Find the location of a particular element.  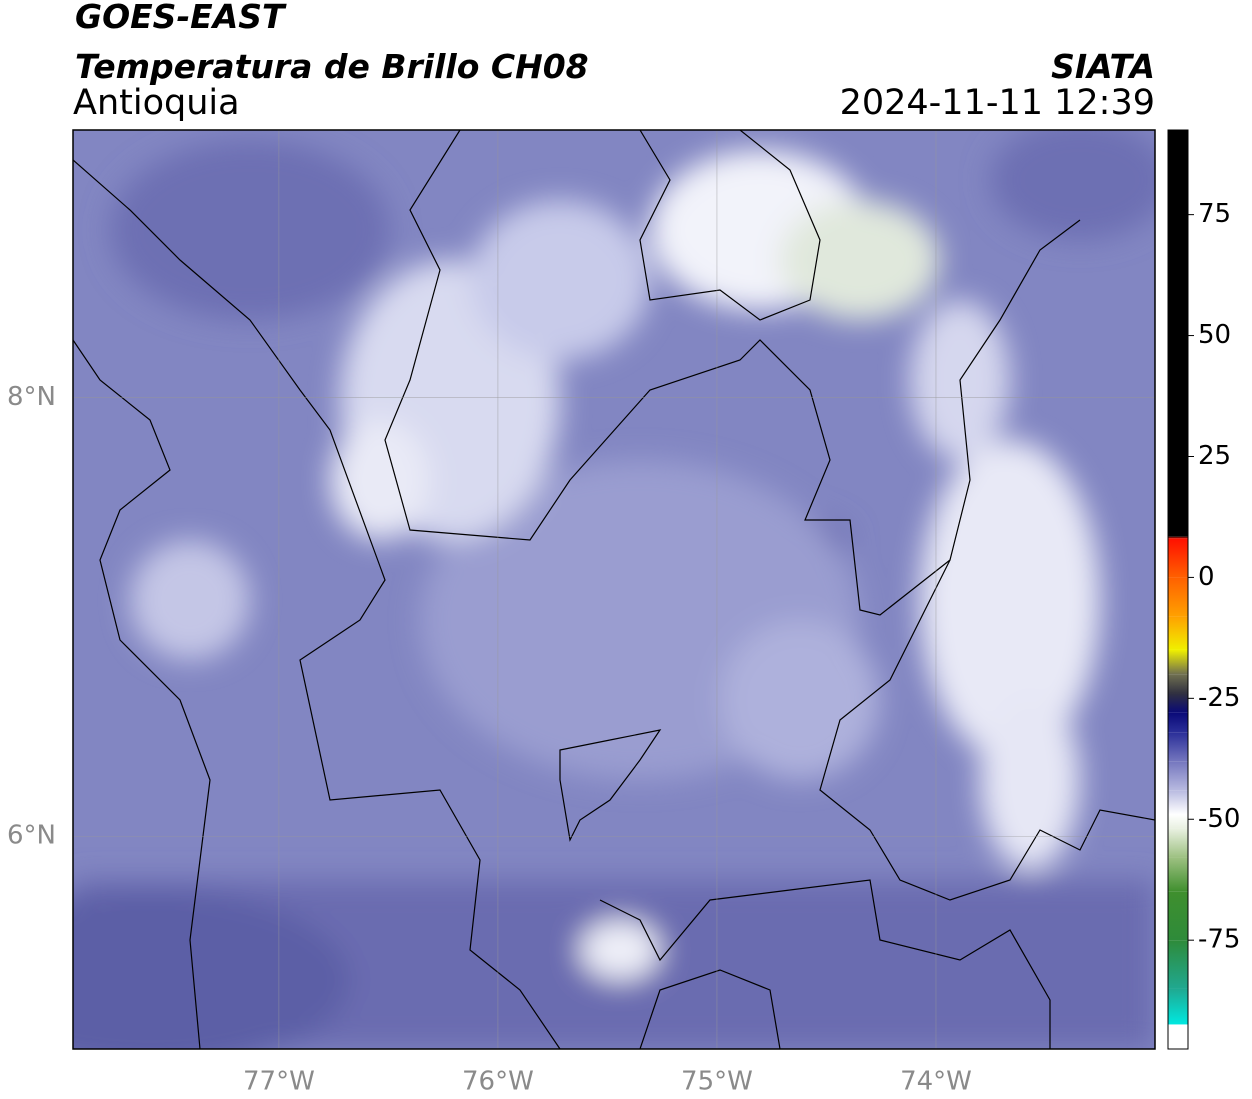

subtitle: Temperatura de Brillo CH08 is located at coordinates (332, 66).